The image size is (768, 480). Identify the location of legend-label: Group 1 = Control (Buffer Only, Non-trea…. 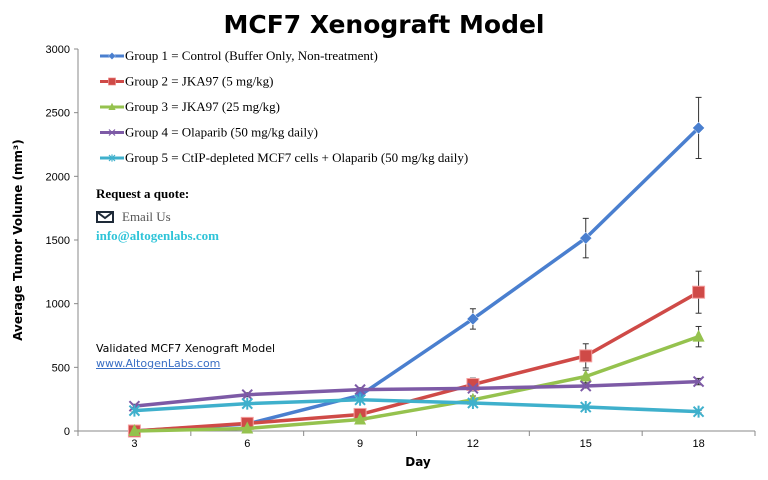
(251, 55).